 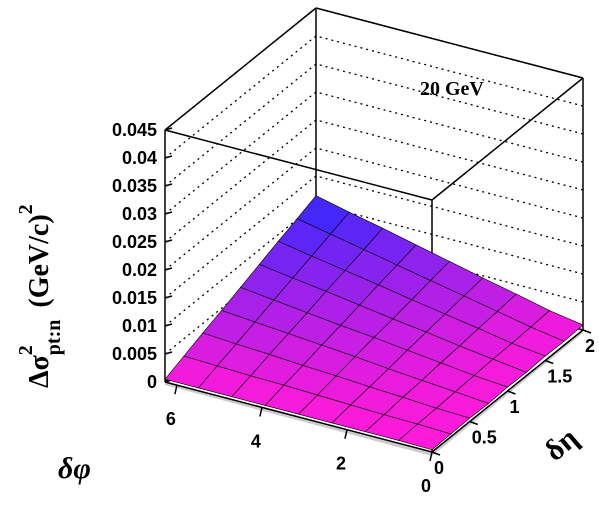 What do you see at coordinates (39, 371) in the screenshot?
I see `z-title-main: Δσ` at bounding box center [39, 371].